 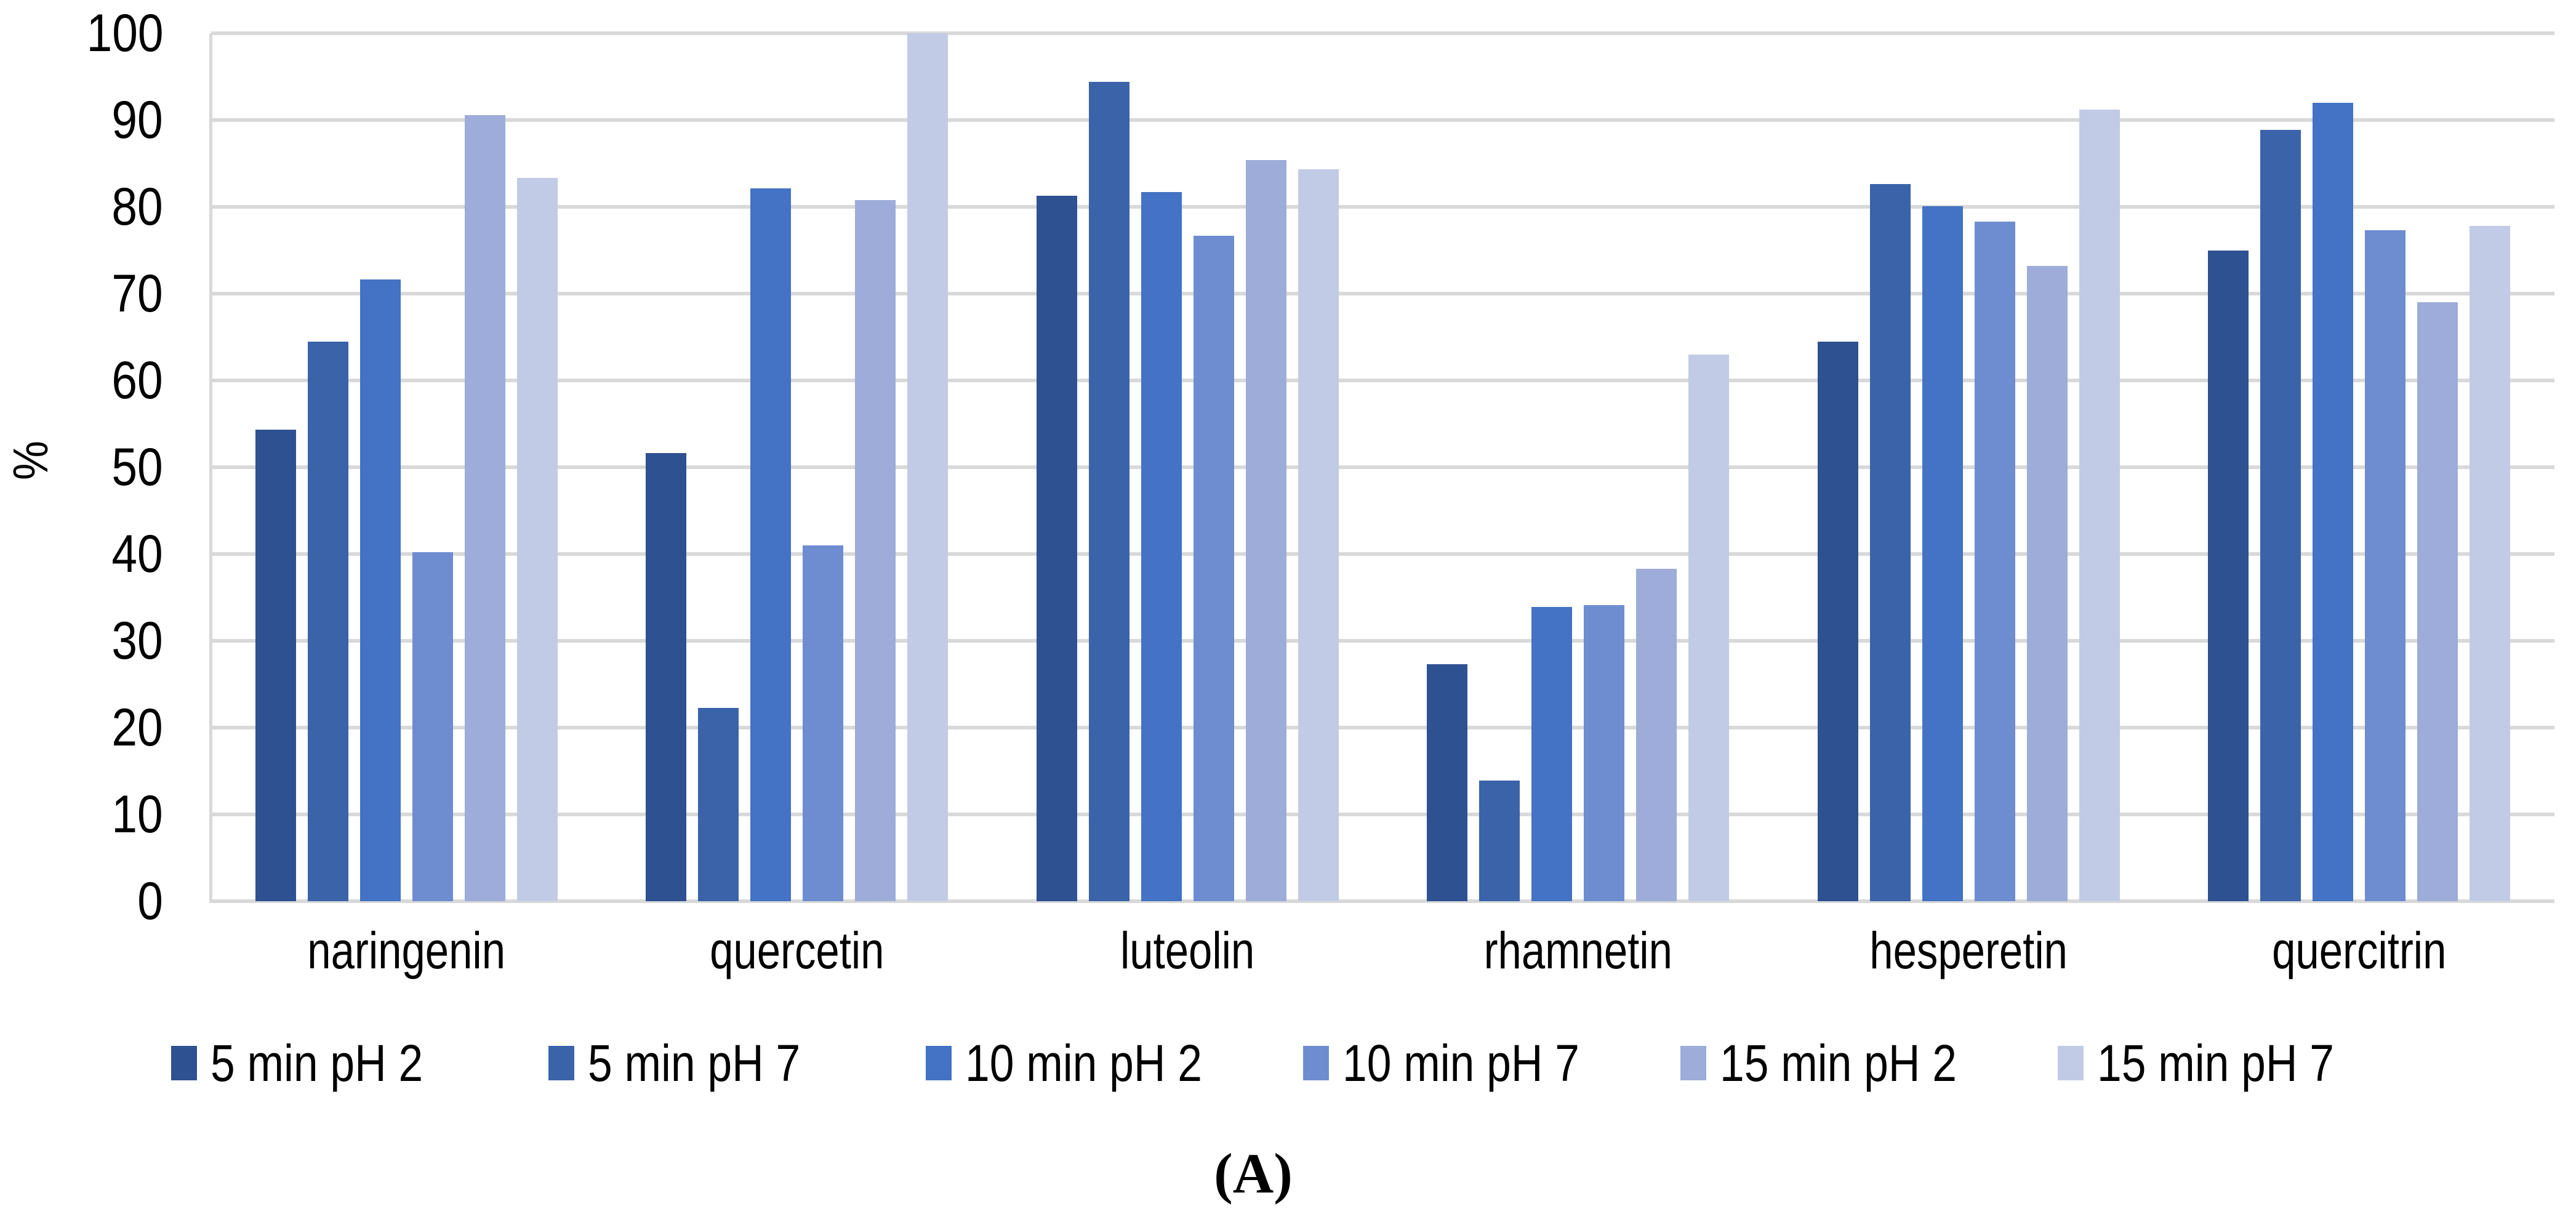 I want to click on y-tick-label: 90, so click(x=81, y=120).